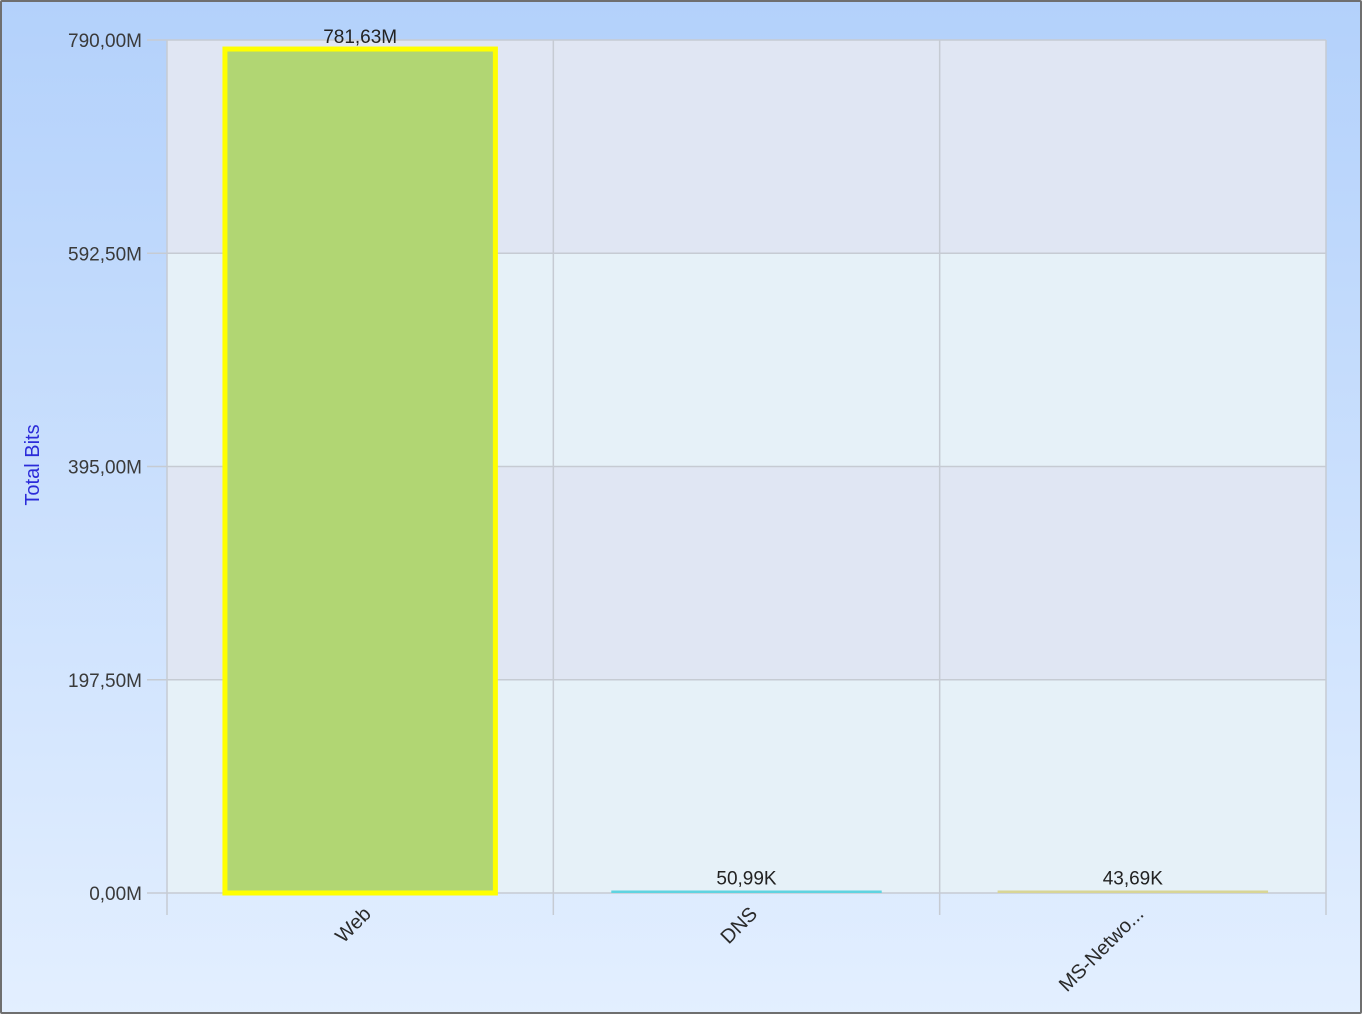 The height and width of the screenshot is (1014, 1362). What do you see at coordinates (105, 681) in the screenshot?
I see `y-tick-label: 197,50M` at bounding box center [105, 681].